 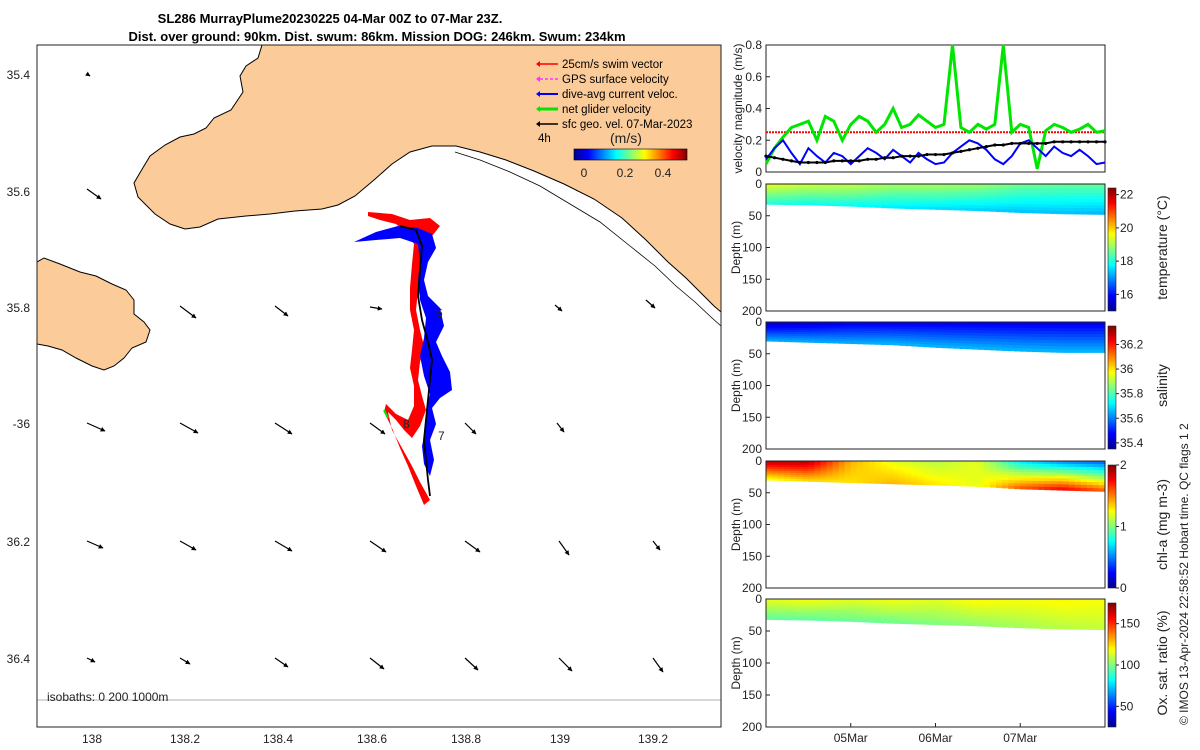 I want to click on legend-gps-label: GPS surface velocity, so click(x=615, y=80).